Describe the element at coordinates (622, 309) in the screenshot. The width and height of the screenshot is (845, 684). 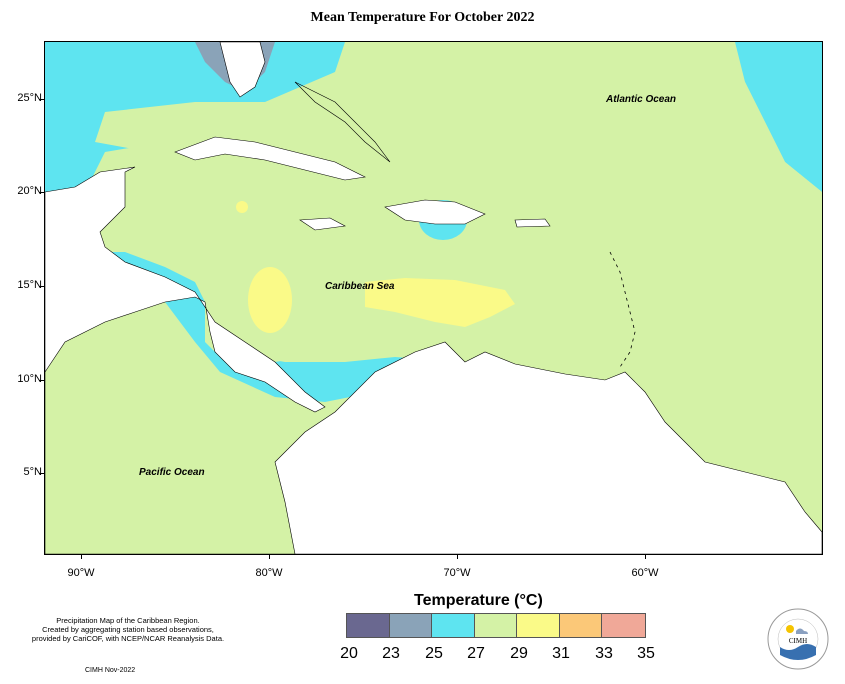
I see `land-lesser-antilles` at that location.